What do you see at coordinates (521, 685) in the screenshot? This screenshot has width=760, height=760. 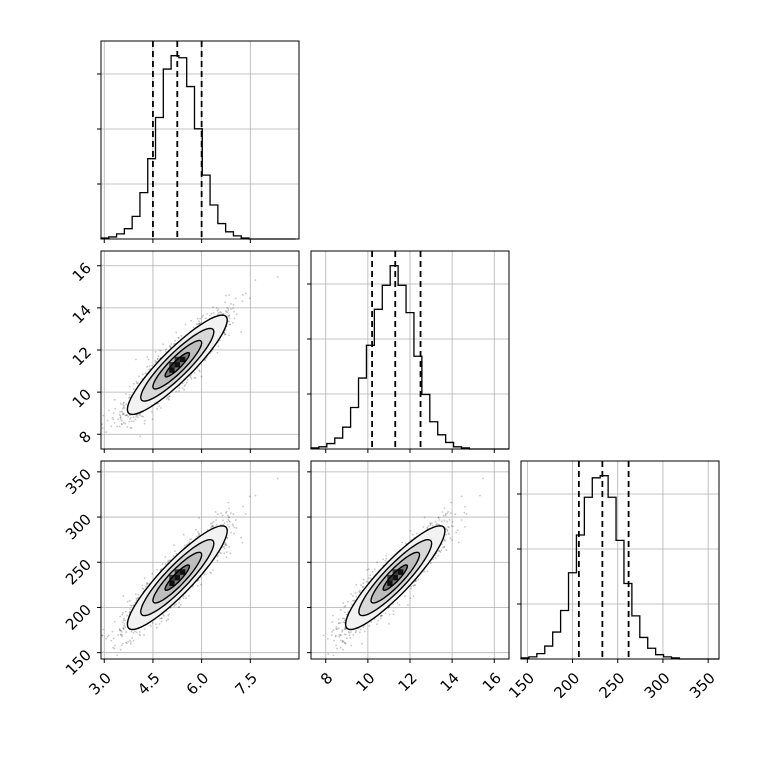 I see `x-tick-label: 150` at bounding box center [521, 685].